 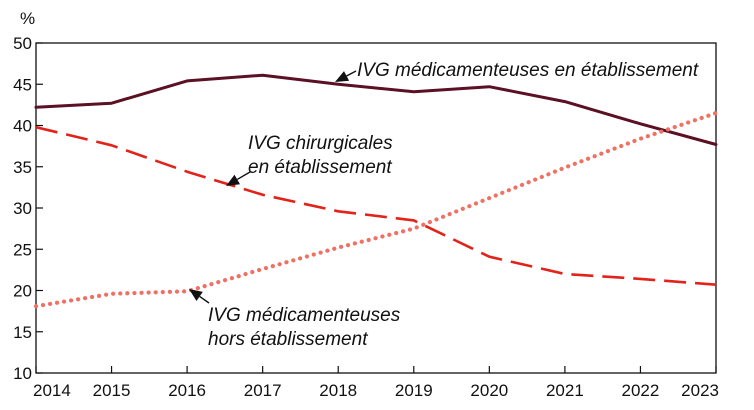 What do you see at coordinates (489, 390) in the screenshot?
I see `x-tick-label: 2020` at bounding box center [489, 390].